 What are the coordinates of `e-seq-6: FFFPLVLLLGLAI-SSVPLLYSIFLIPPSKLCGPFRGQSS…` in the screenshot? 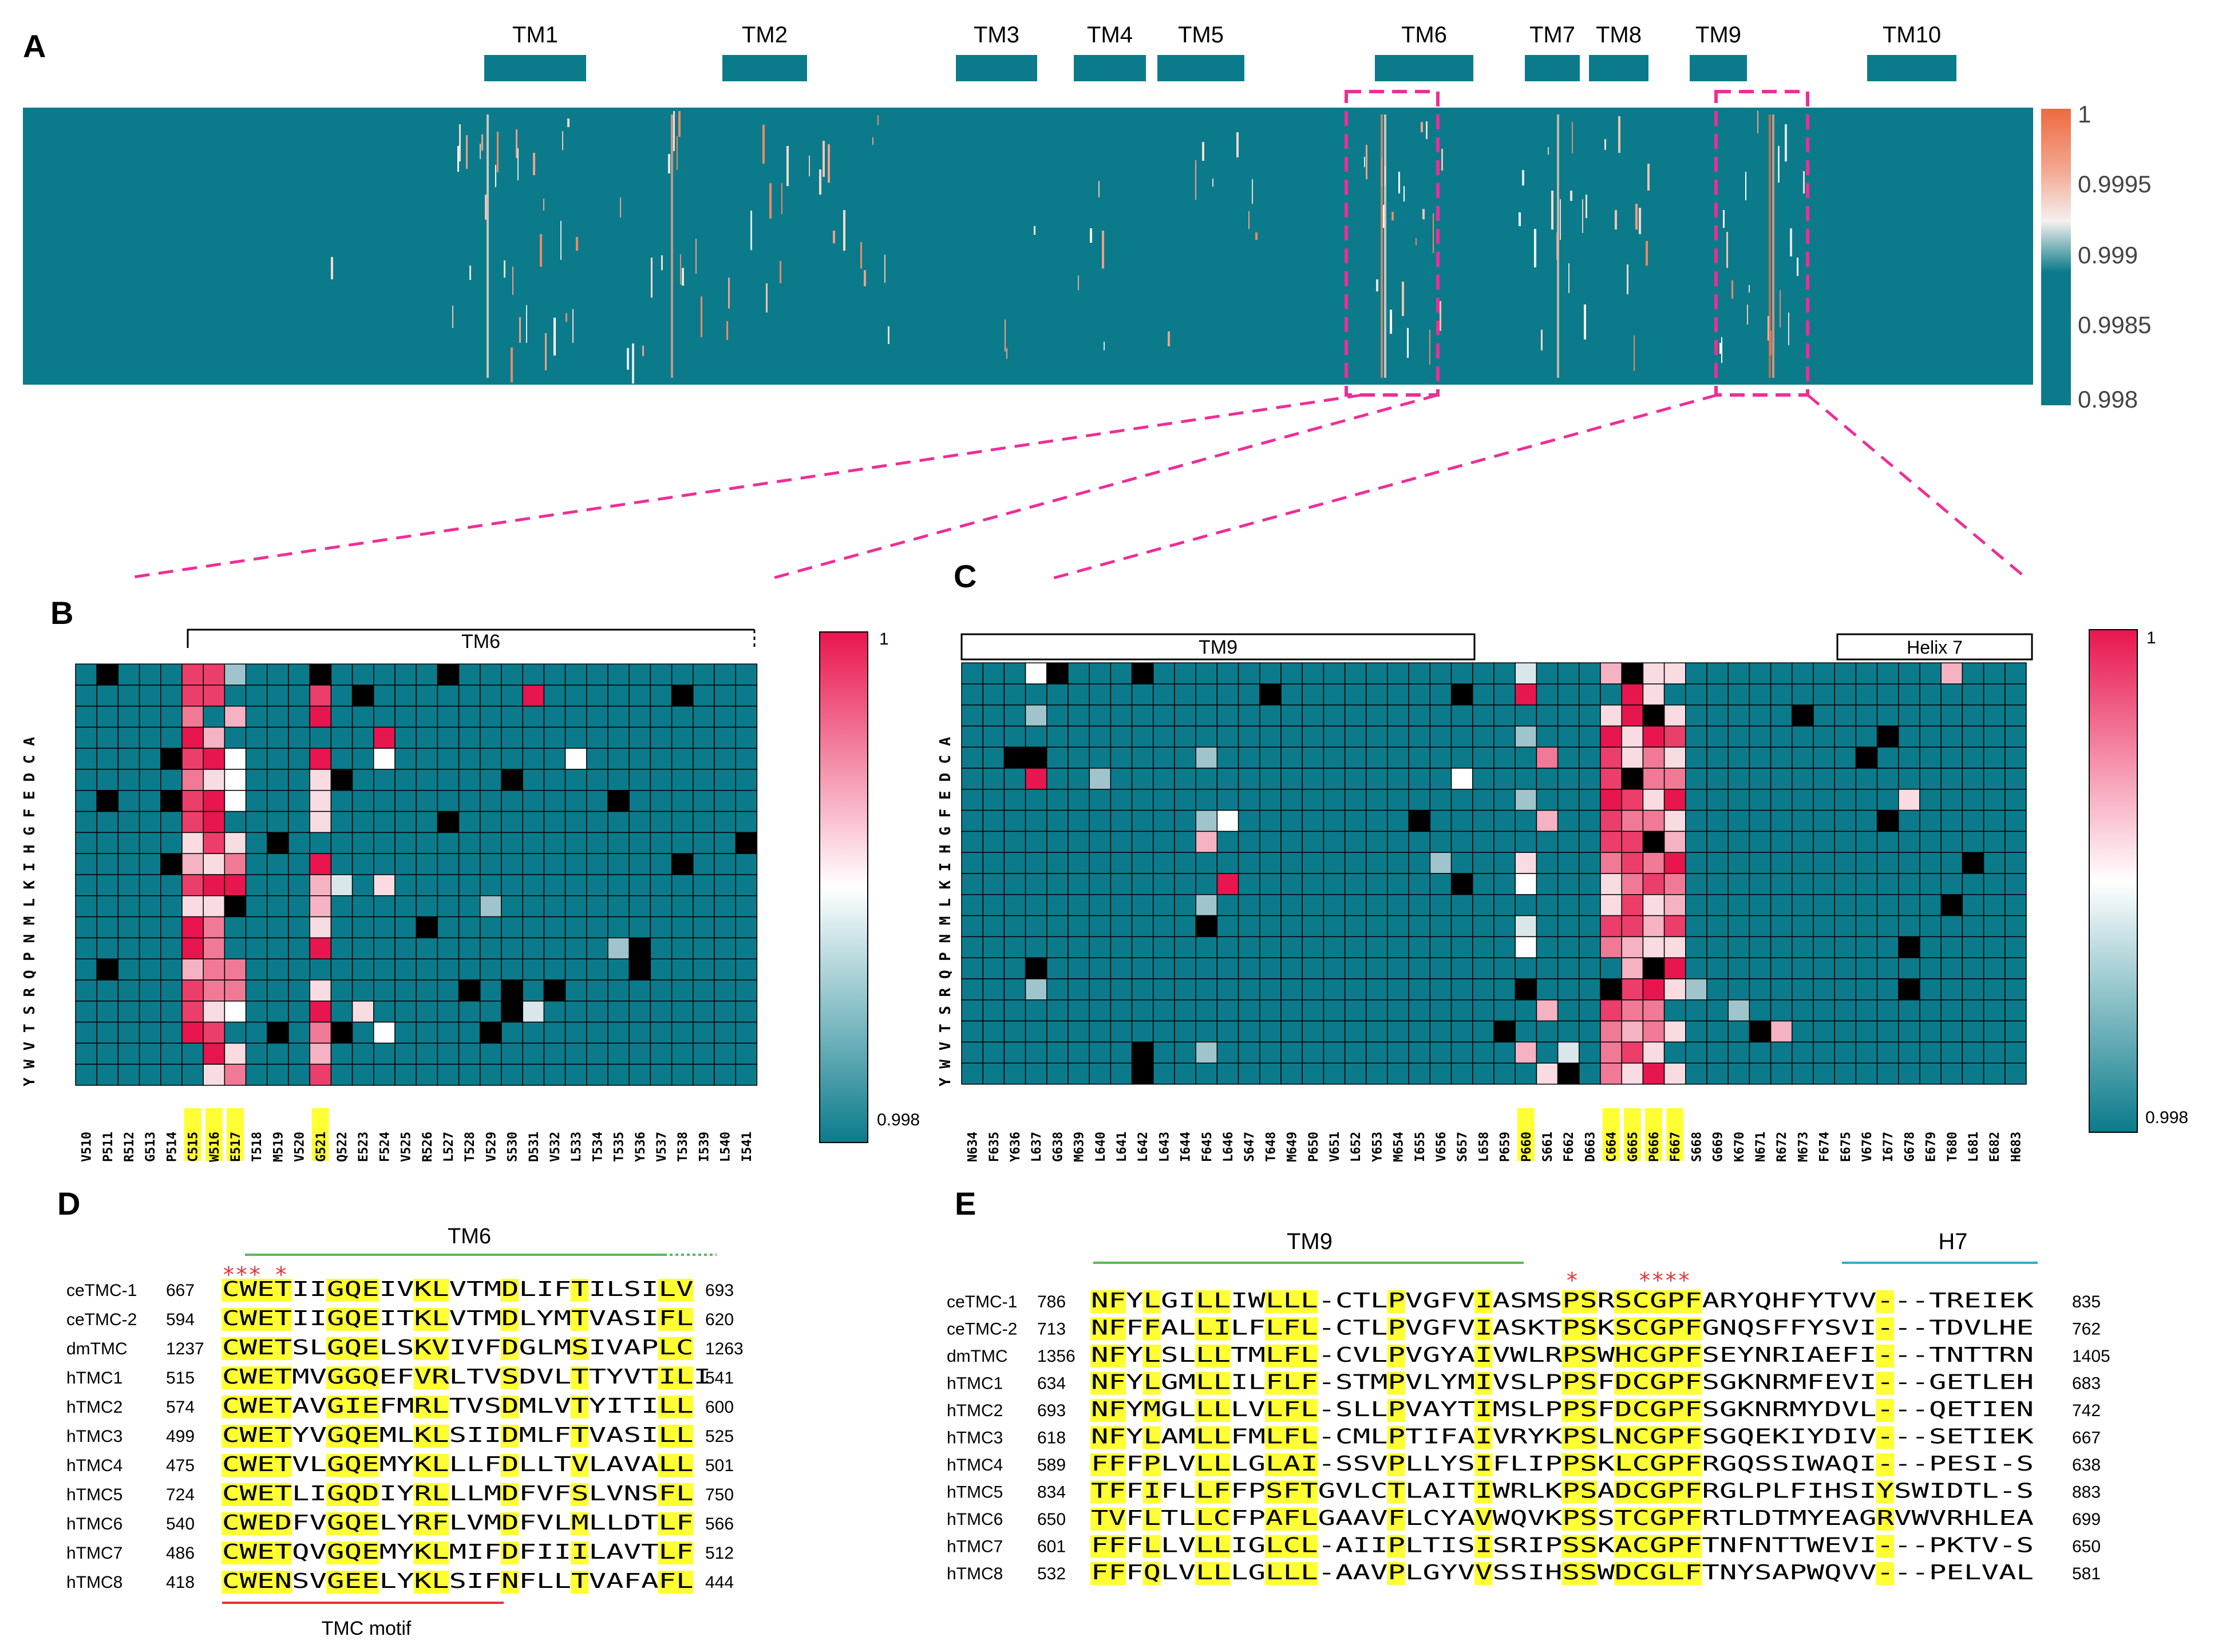 It's located at (1562, 1464).